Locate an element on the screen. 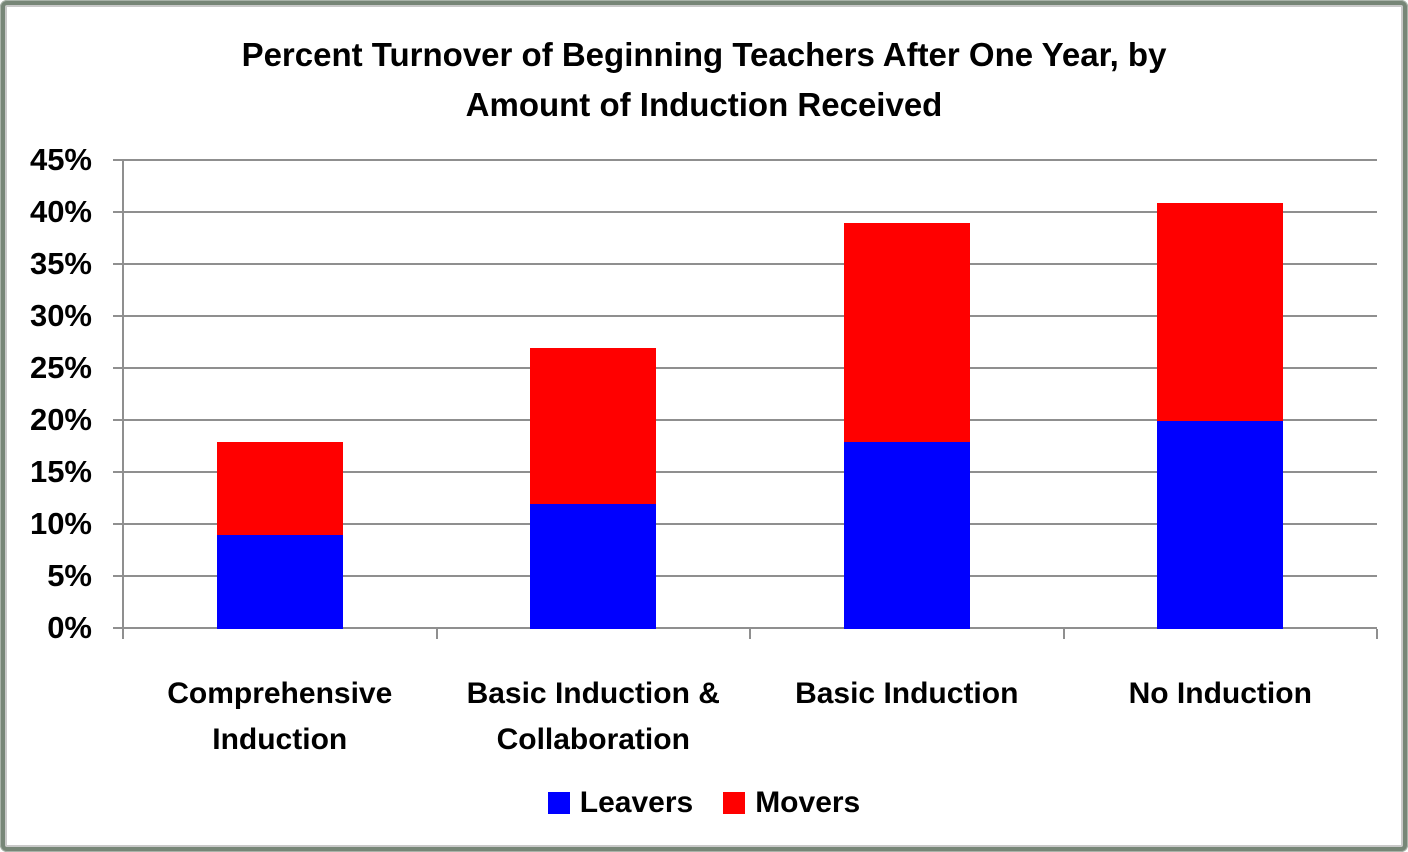  y-axis-label-25: 25% is located at coordinates (60, 367).